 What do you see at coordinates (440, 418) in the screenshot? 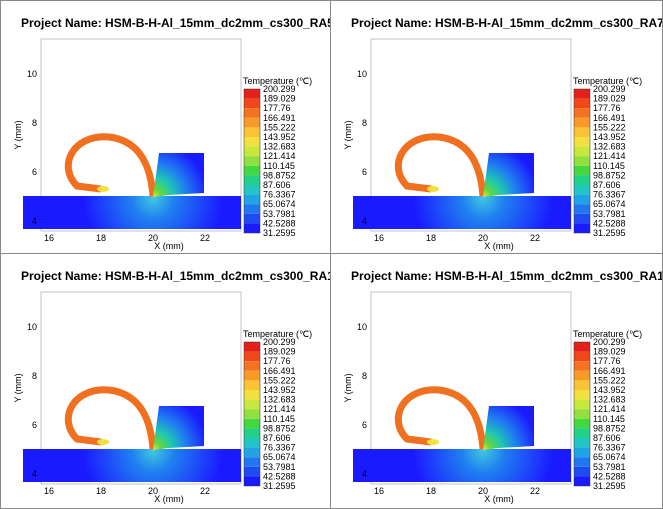
I see `chip` at bounding box center [440, 418].